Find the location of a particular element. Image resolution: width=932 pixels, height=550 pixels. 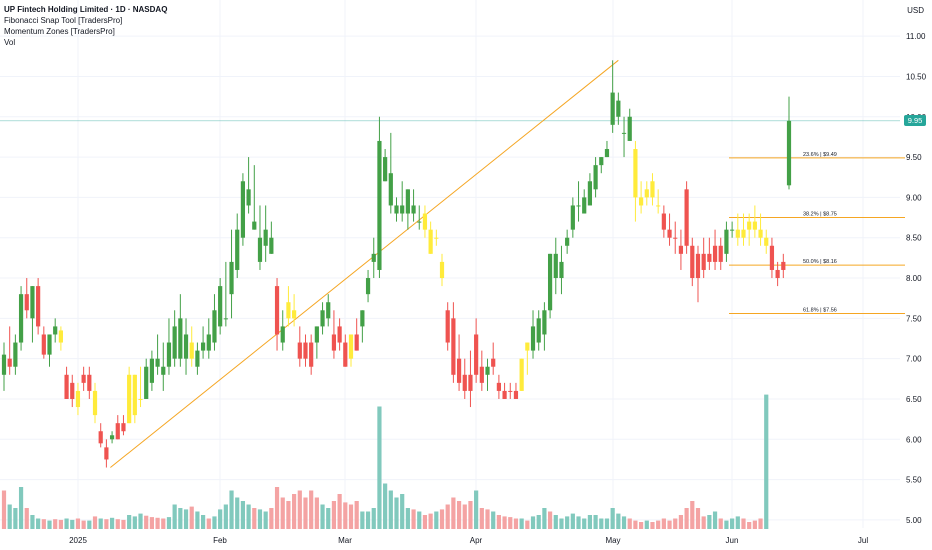

indicator-fibonacci: Fibonacci Snap Tool [TradersPro] is located at coordinates (63, 20).